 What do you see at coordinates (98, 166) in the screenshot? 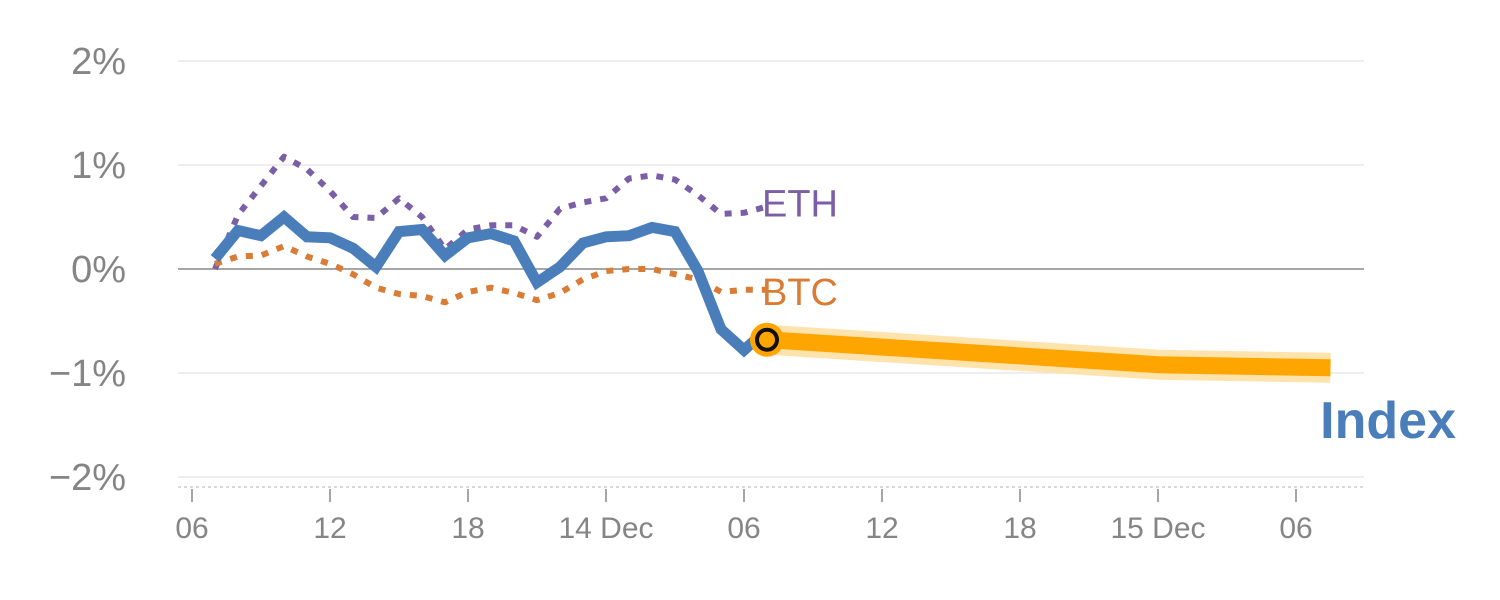
I see `y-tick-label: 1%` at bounding box center [98, 166].